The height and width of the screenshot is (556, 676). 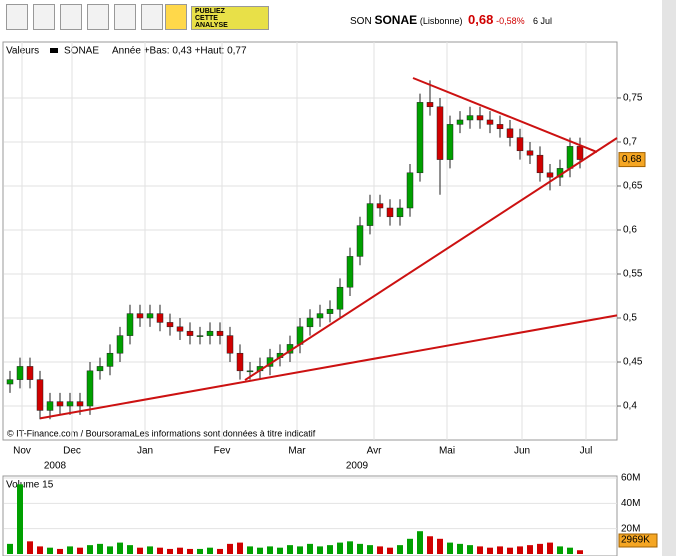 I want to click on button-text: PUBLIEZ, so click(x=210, y=11).